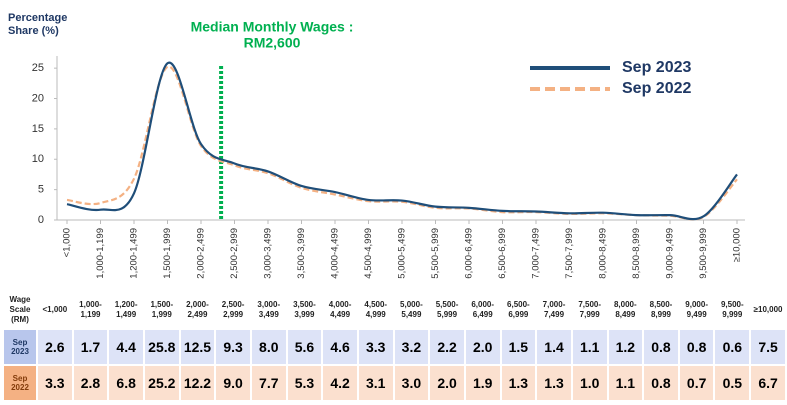  Describe the element at coordinates (768, 309) in the screenshot. I see `column-header: ≥10,000` at that location.